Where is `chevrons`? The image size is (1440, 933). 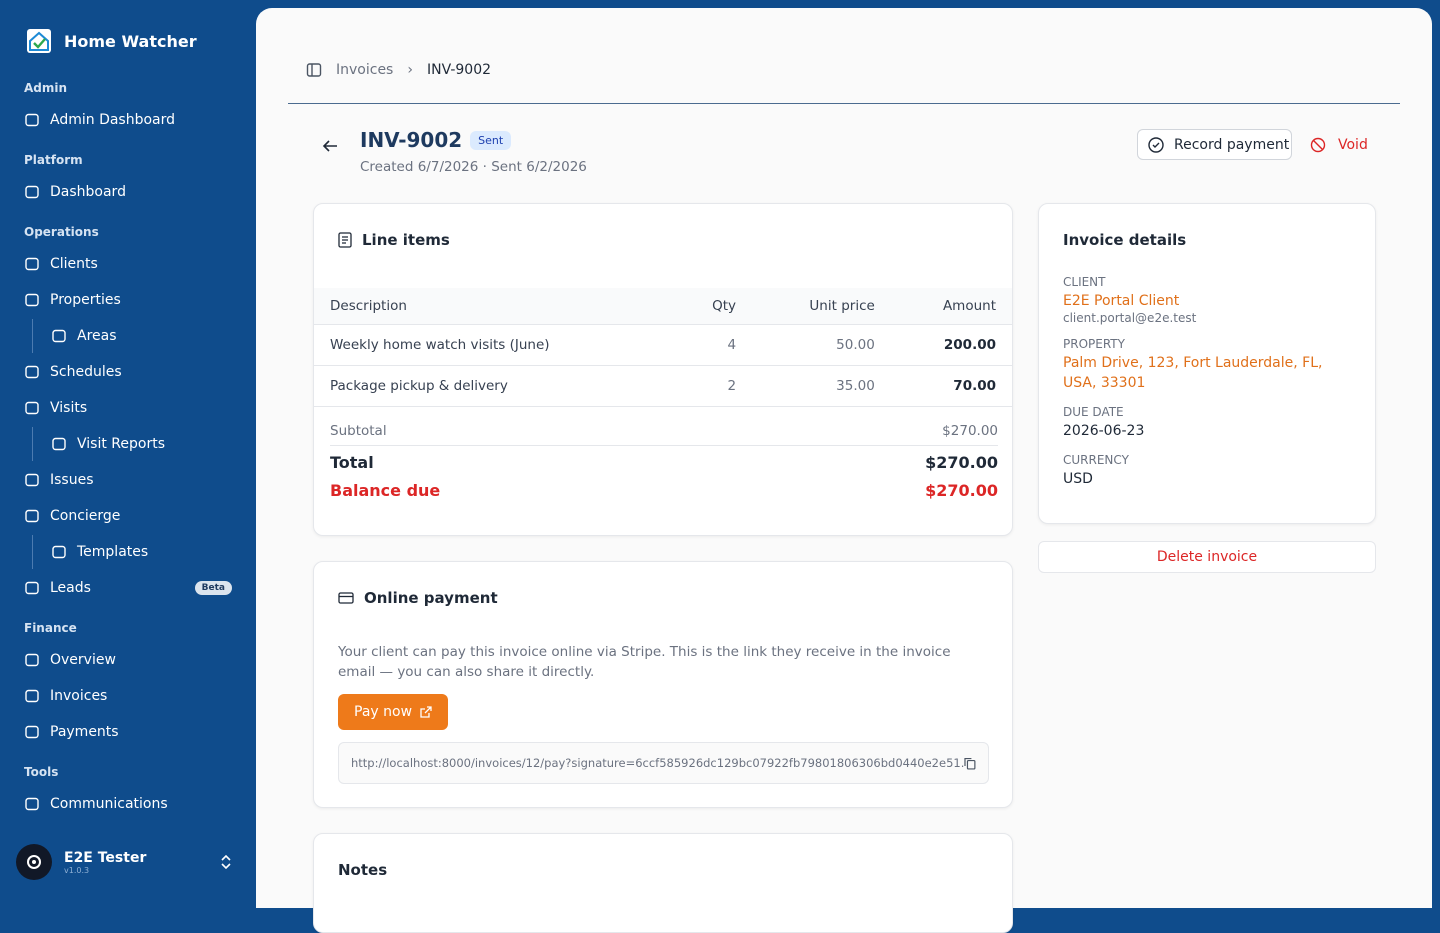 chevrons is located at coordinates (226, 862).